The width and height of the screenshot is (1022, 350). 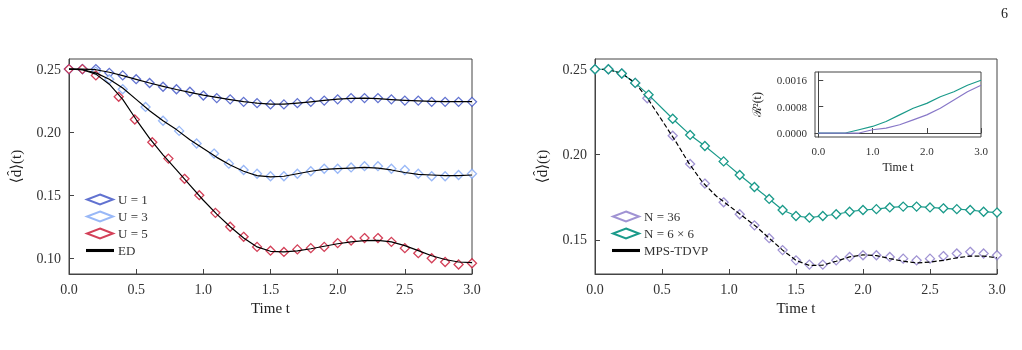 What do you see at coordinates (662, 216) in the screenshot?
I see `legend-label: N = 36` at bounding box center [662, 216].